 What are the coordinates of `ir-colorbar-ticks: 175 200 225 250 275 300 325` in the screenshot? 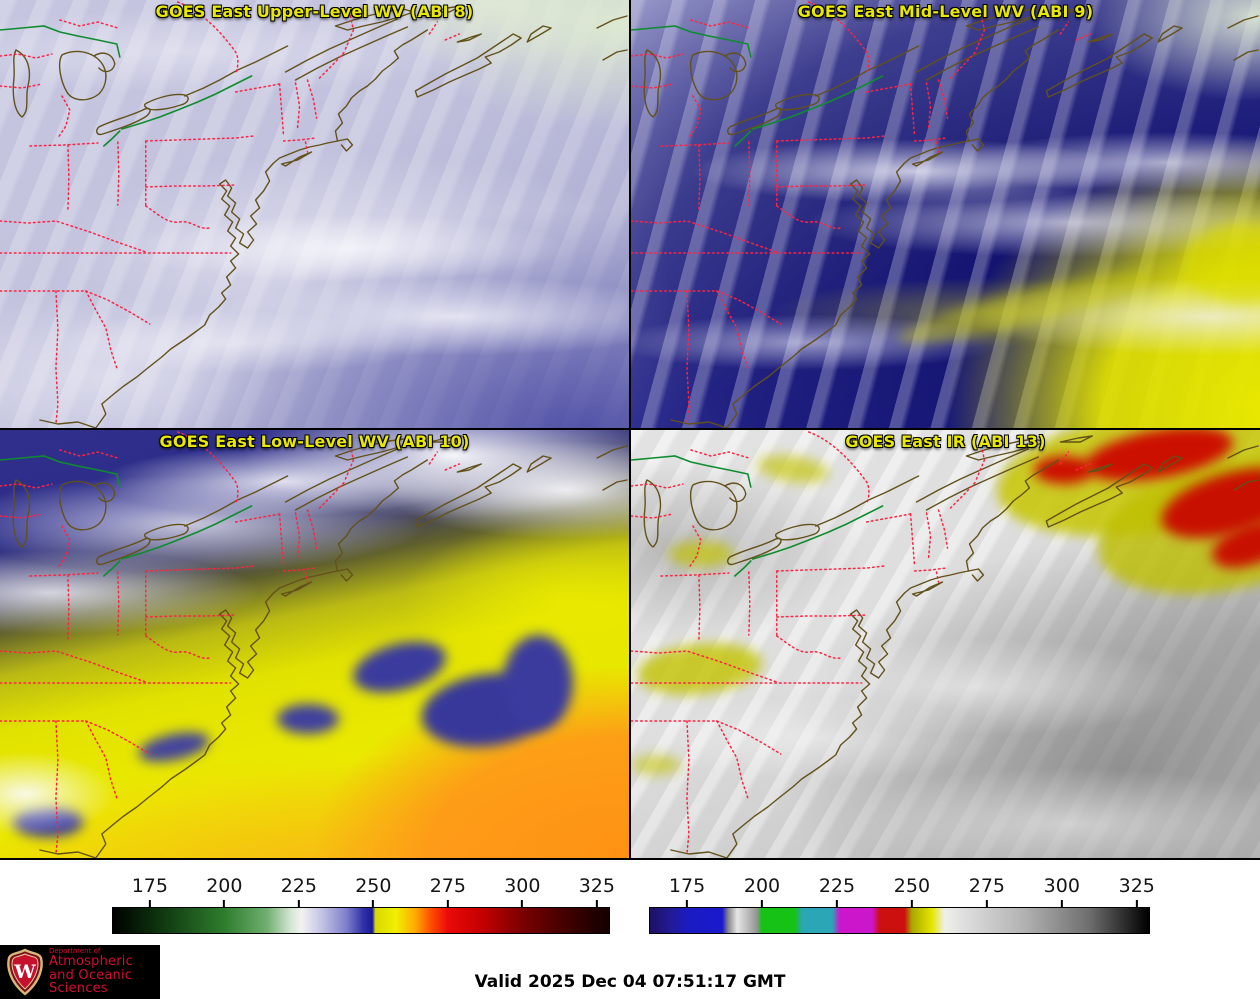 It's located at (902, 890).